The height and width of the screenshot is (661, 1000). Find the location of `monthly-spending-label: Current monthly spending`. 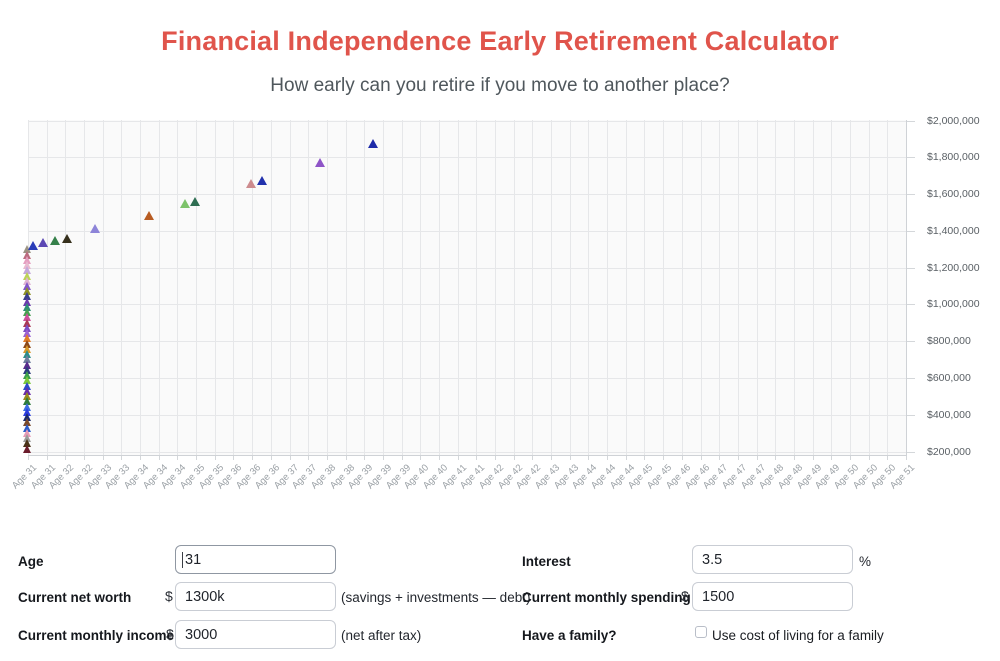

monthly-spending-label: Current monthly spending is located at coordinates (606, 597).